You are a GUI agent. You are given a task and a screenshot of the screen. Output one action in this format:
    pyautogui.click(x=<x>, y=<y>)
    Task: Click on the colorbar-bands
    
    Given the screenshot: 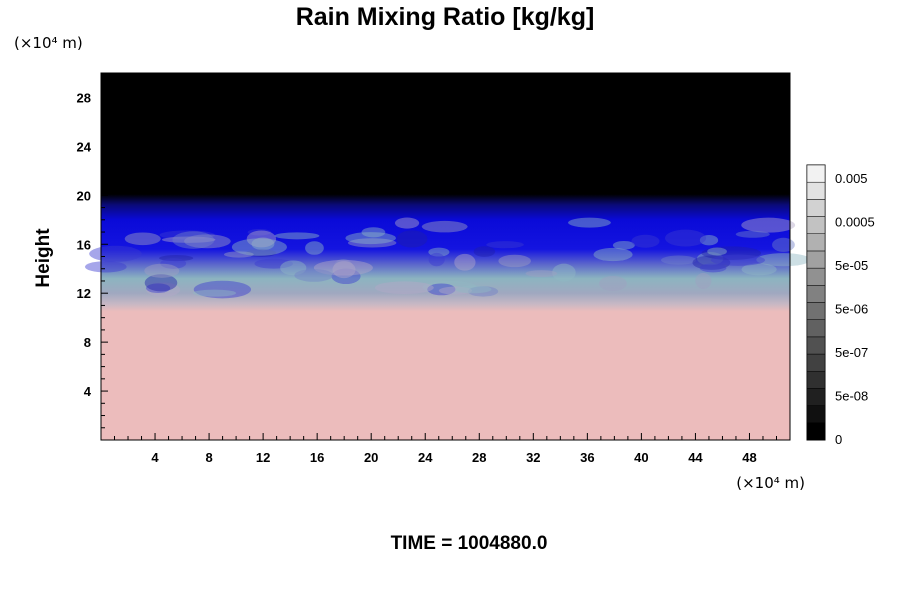 What is the action you would take?
    pyautogui.click(x=816, y=302)
    